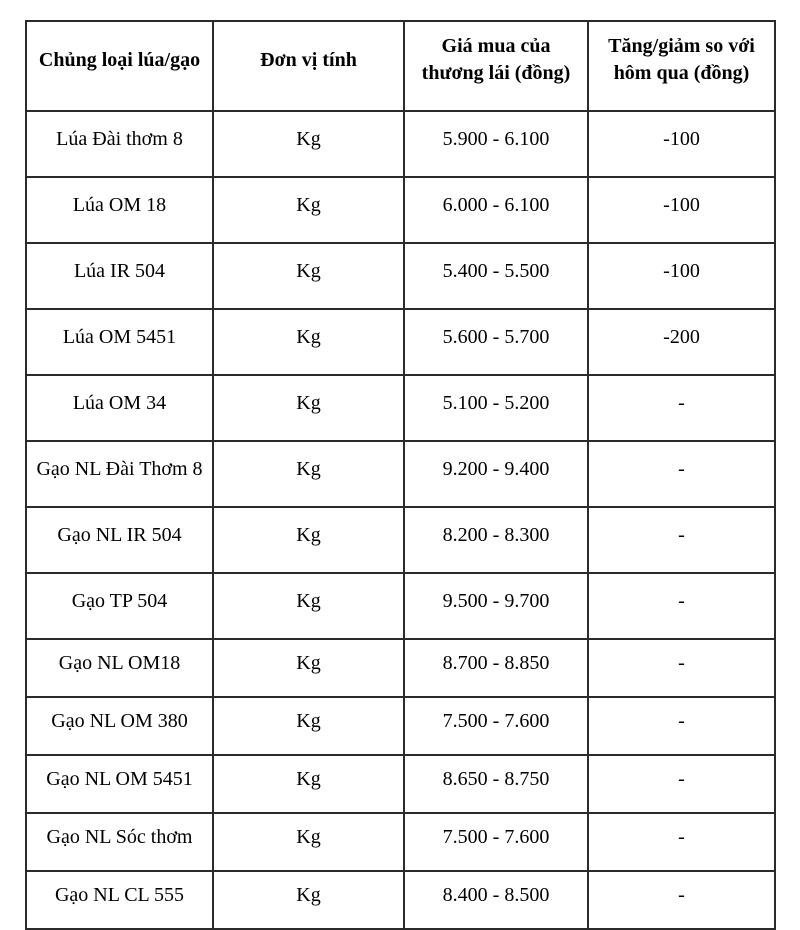 The height and width of the screenshot is (930, 800). I want to click on table-row: Gạo NL CL 555 Kg 8.400 - 8.500-, so click(400, 900).